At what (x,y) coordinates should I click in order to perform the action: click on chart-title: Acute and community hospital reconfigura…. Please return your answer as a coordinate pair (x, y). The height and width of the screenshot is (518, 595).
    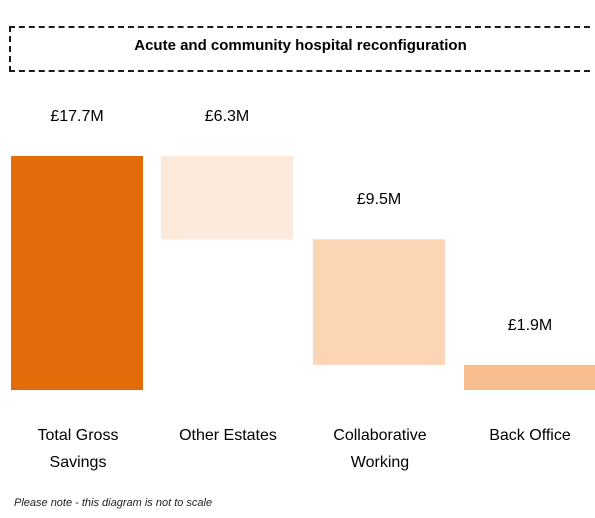
    Looking at the image, I should click on (300, 45).